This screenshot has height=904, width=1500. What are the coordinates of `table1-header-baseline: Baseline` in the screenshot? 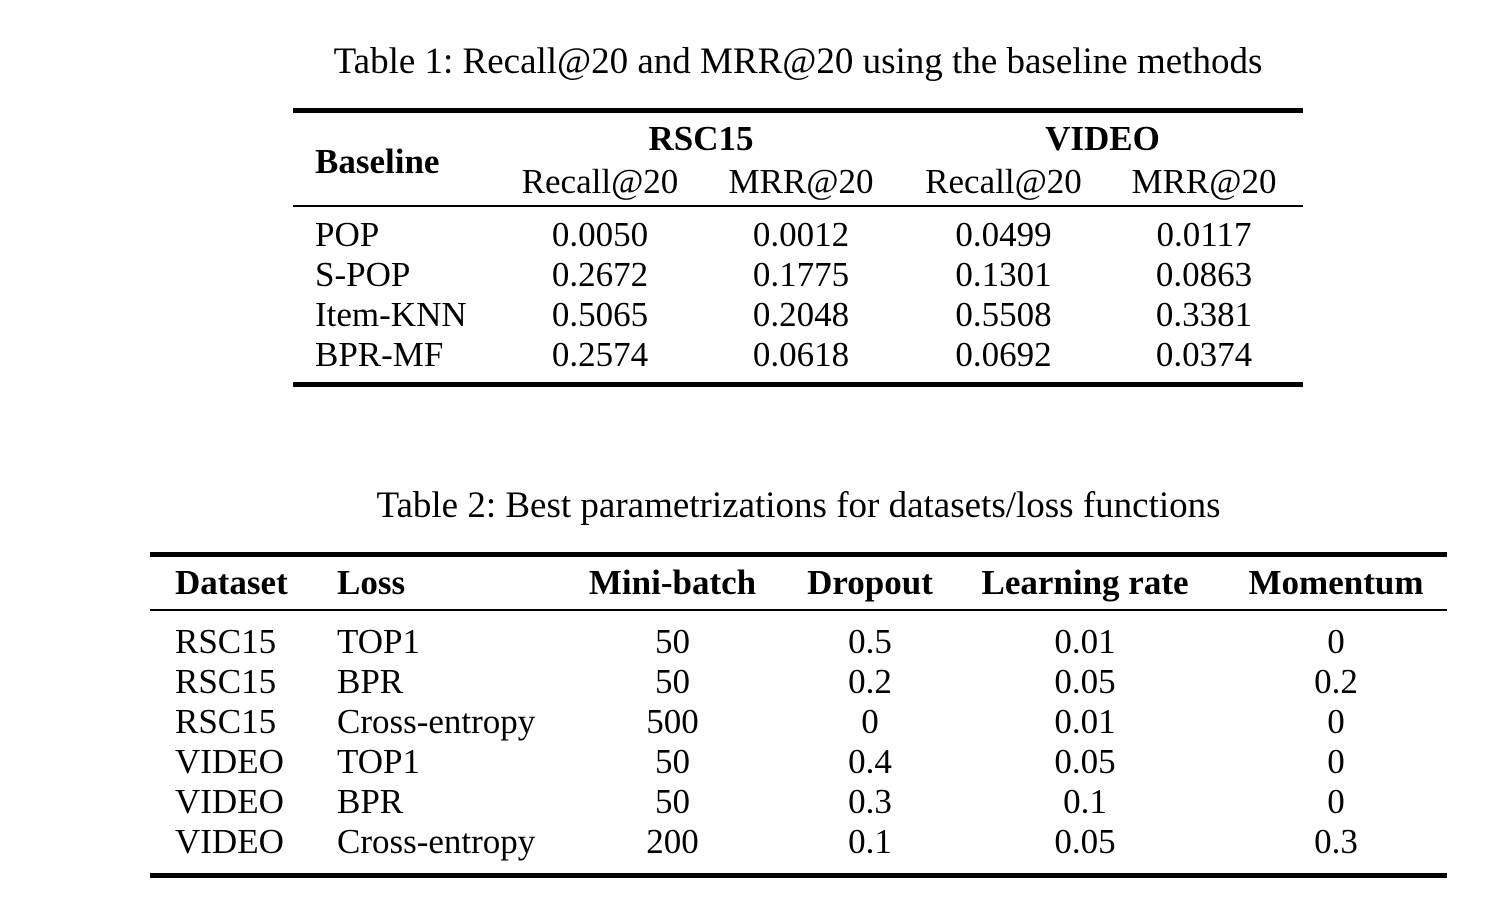 It's located at (377, 161).